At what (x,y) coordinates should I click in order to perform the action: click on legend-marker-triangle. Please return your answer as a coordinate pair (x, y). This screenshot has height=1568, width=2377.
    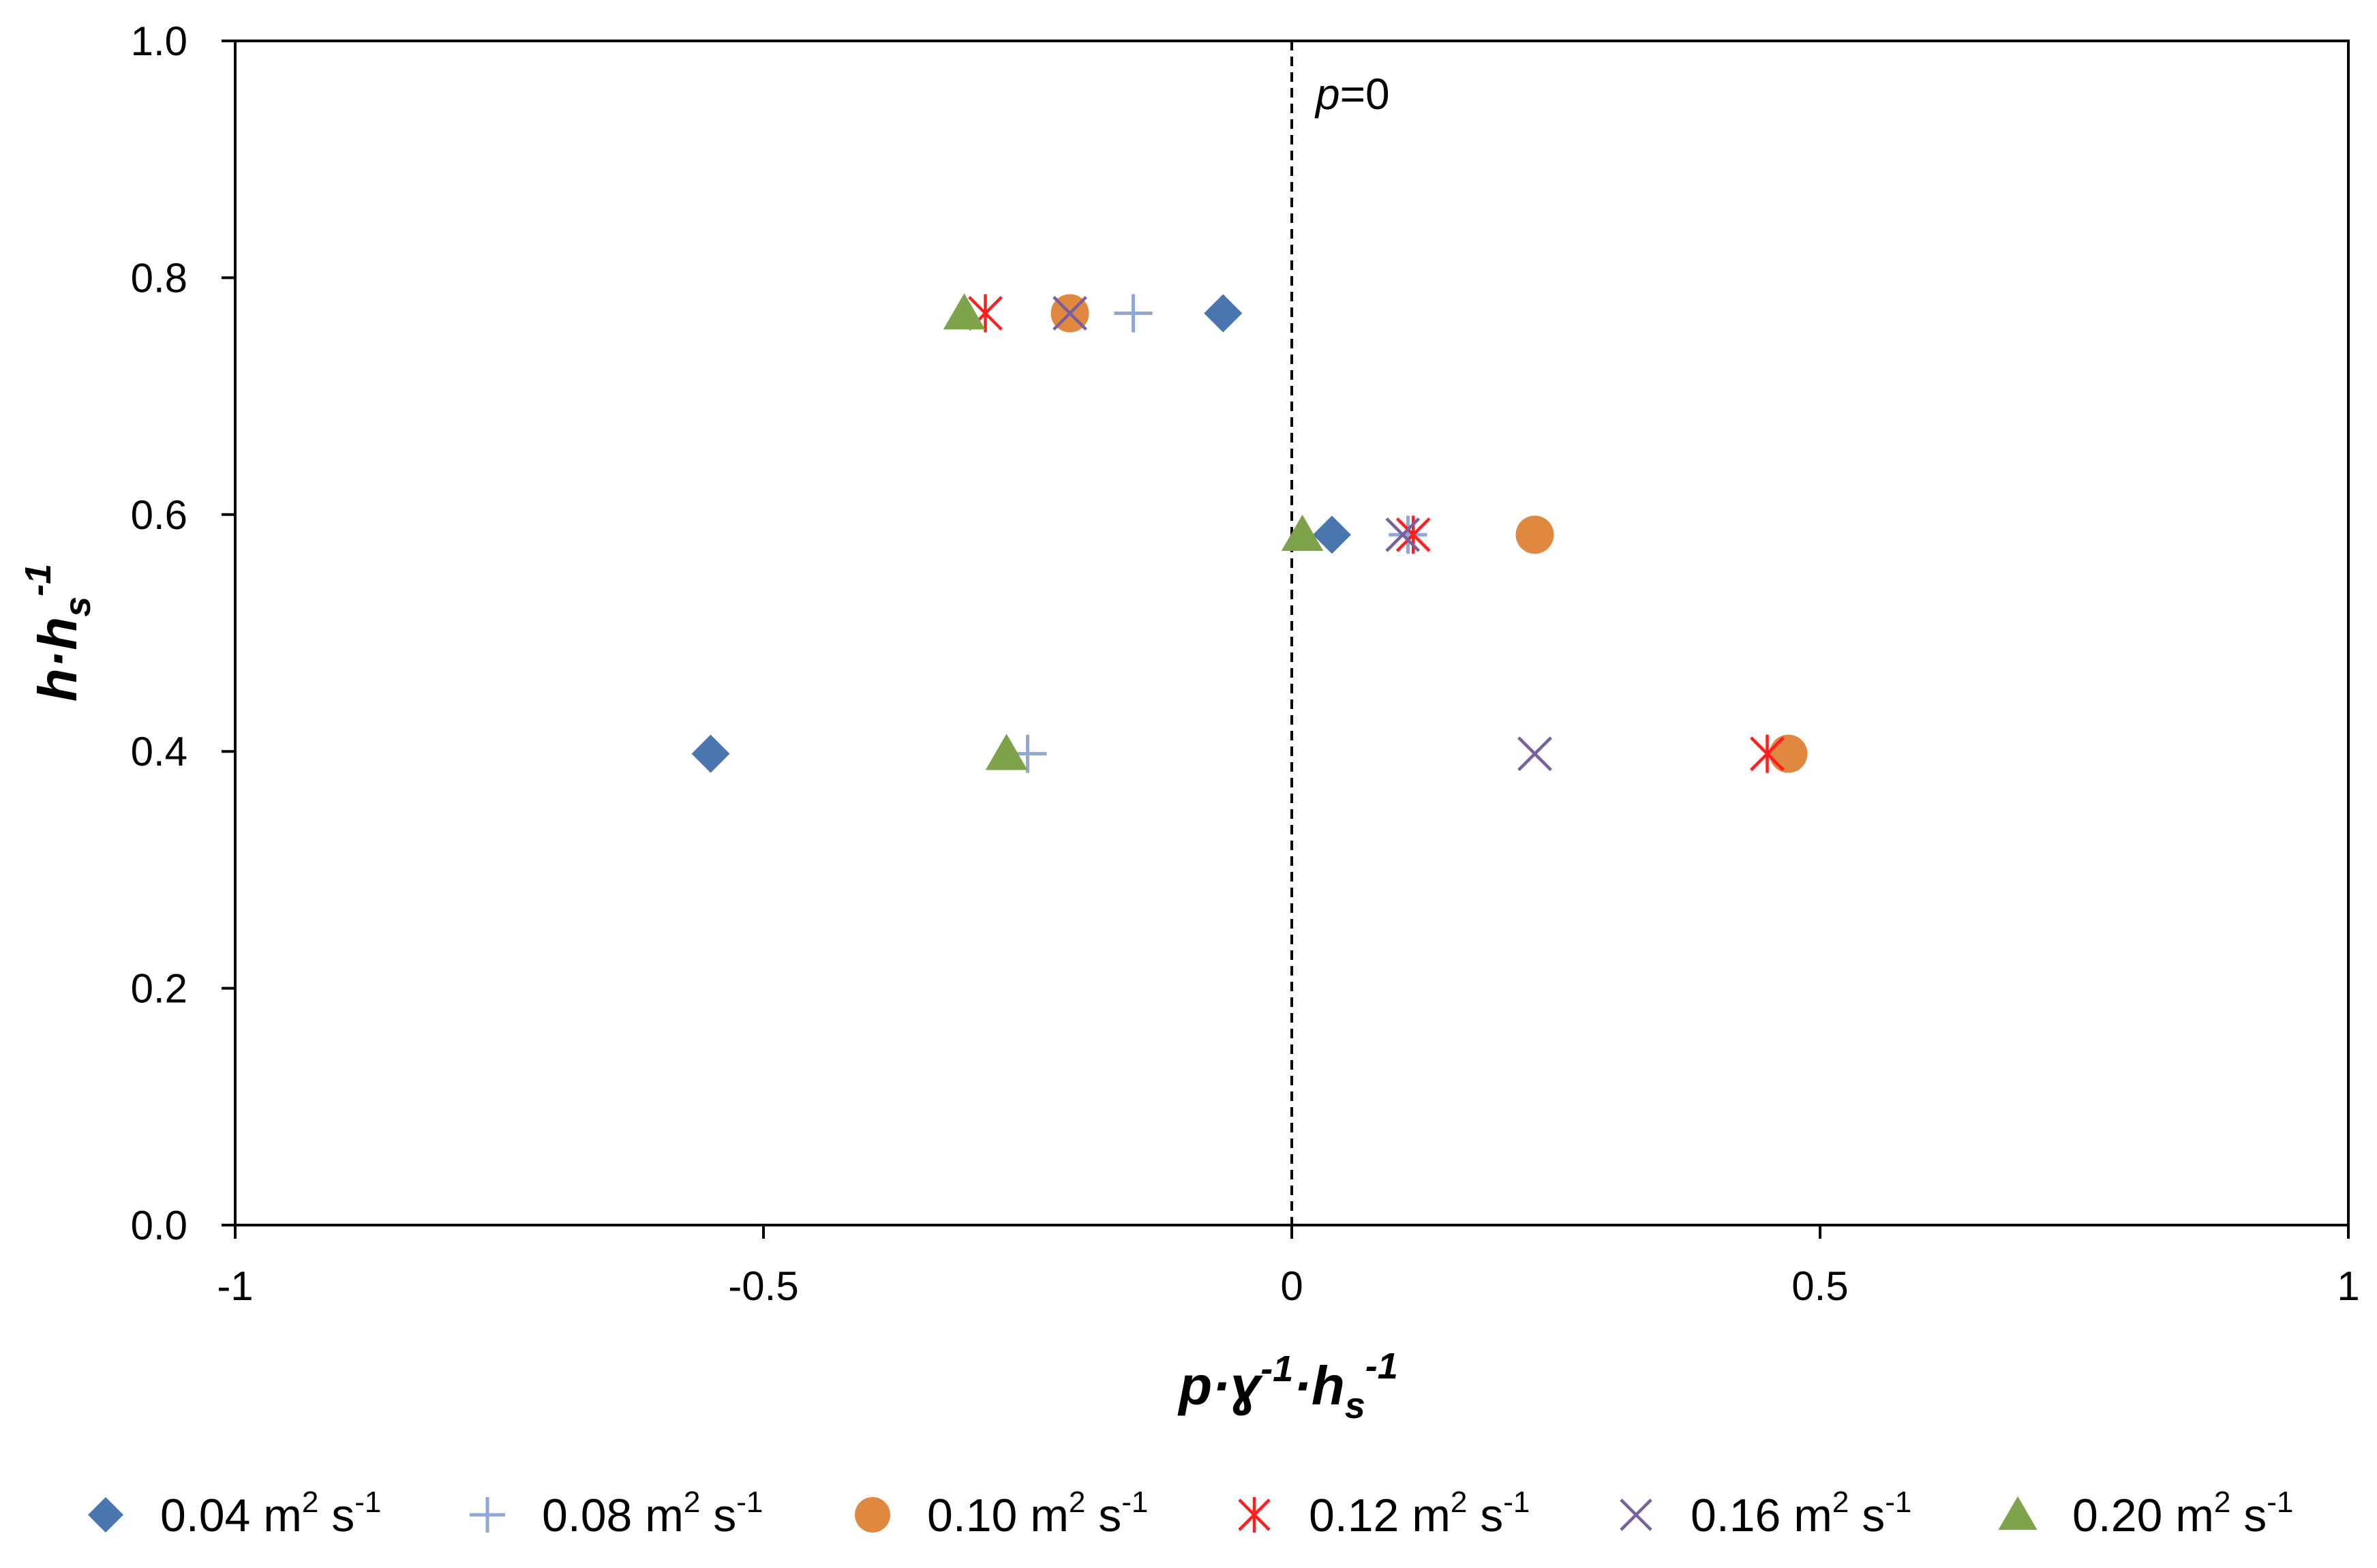
    Looking at the image, I should click on (2018, 1513).